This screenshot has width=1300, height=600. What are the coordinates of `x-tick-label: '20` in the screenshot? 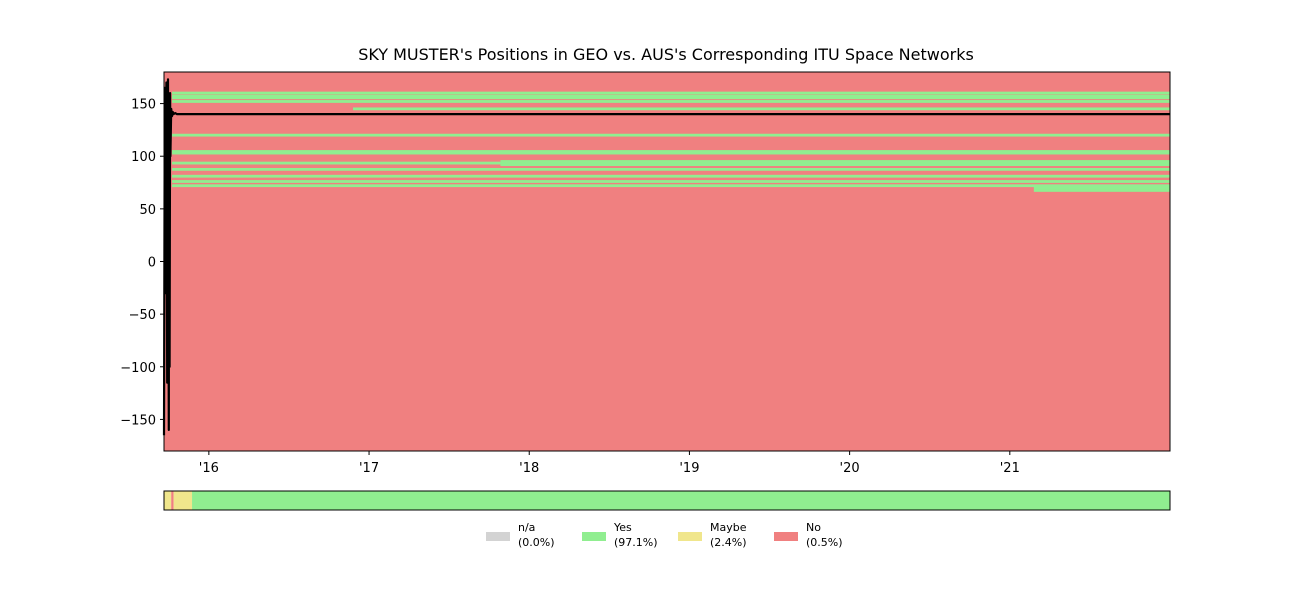 It's located at (850, 468).